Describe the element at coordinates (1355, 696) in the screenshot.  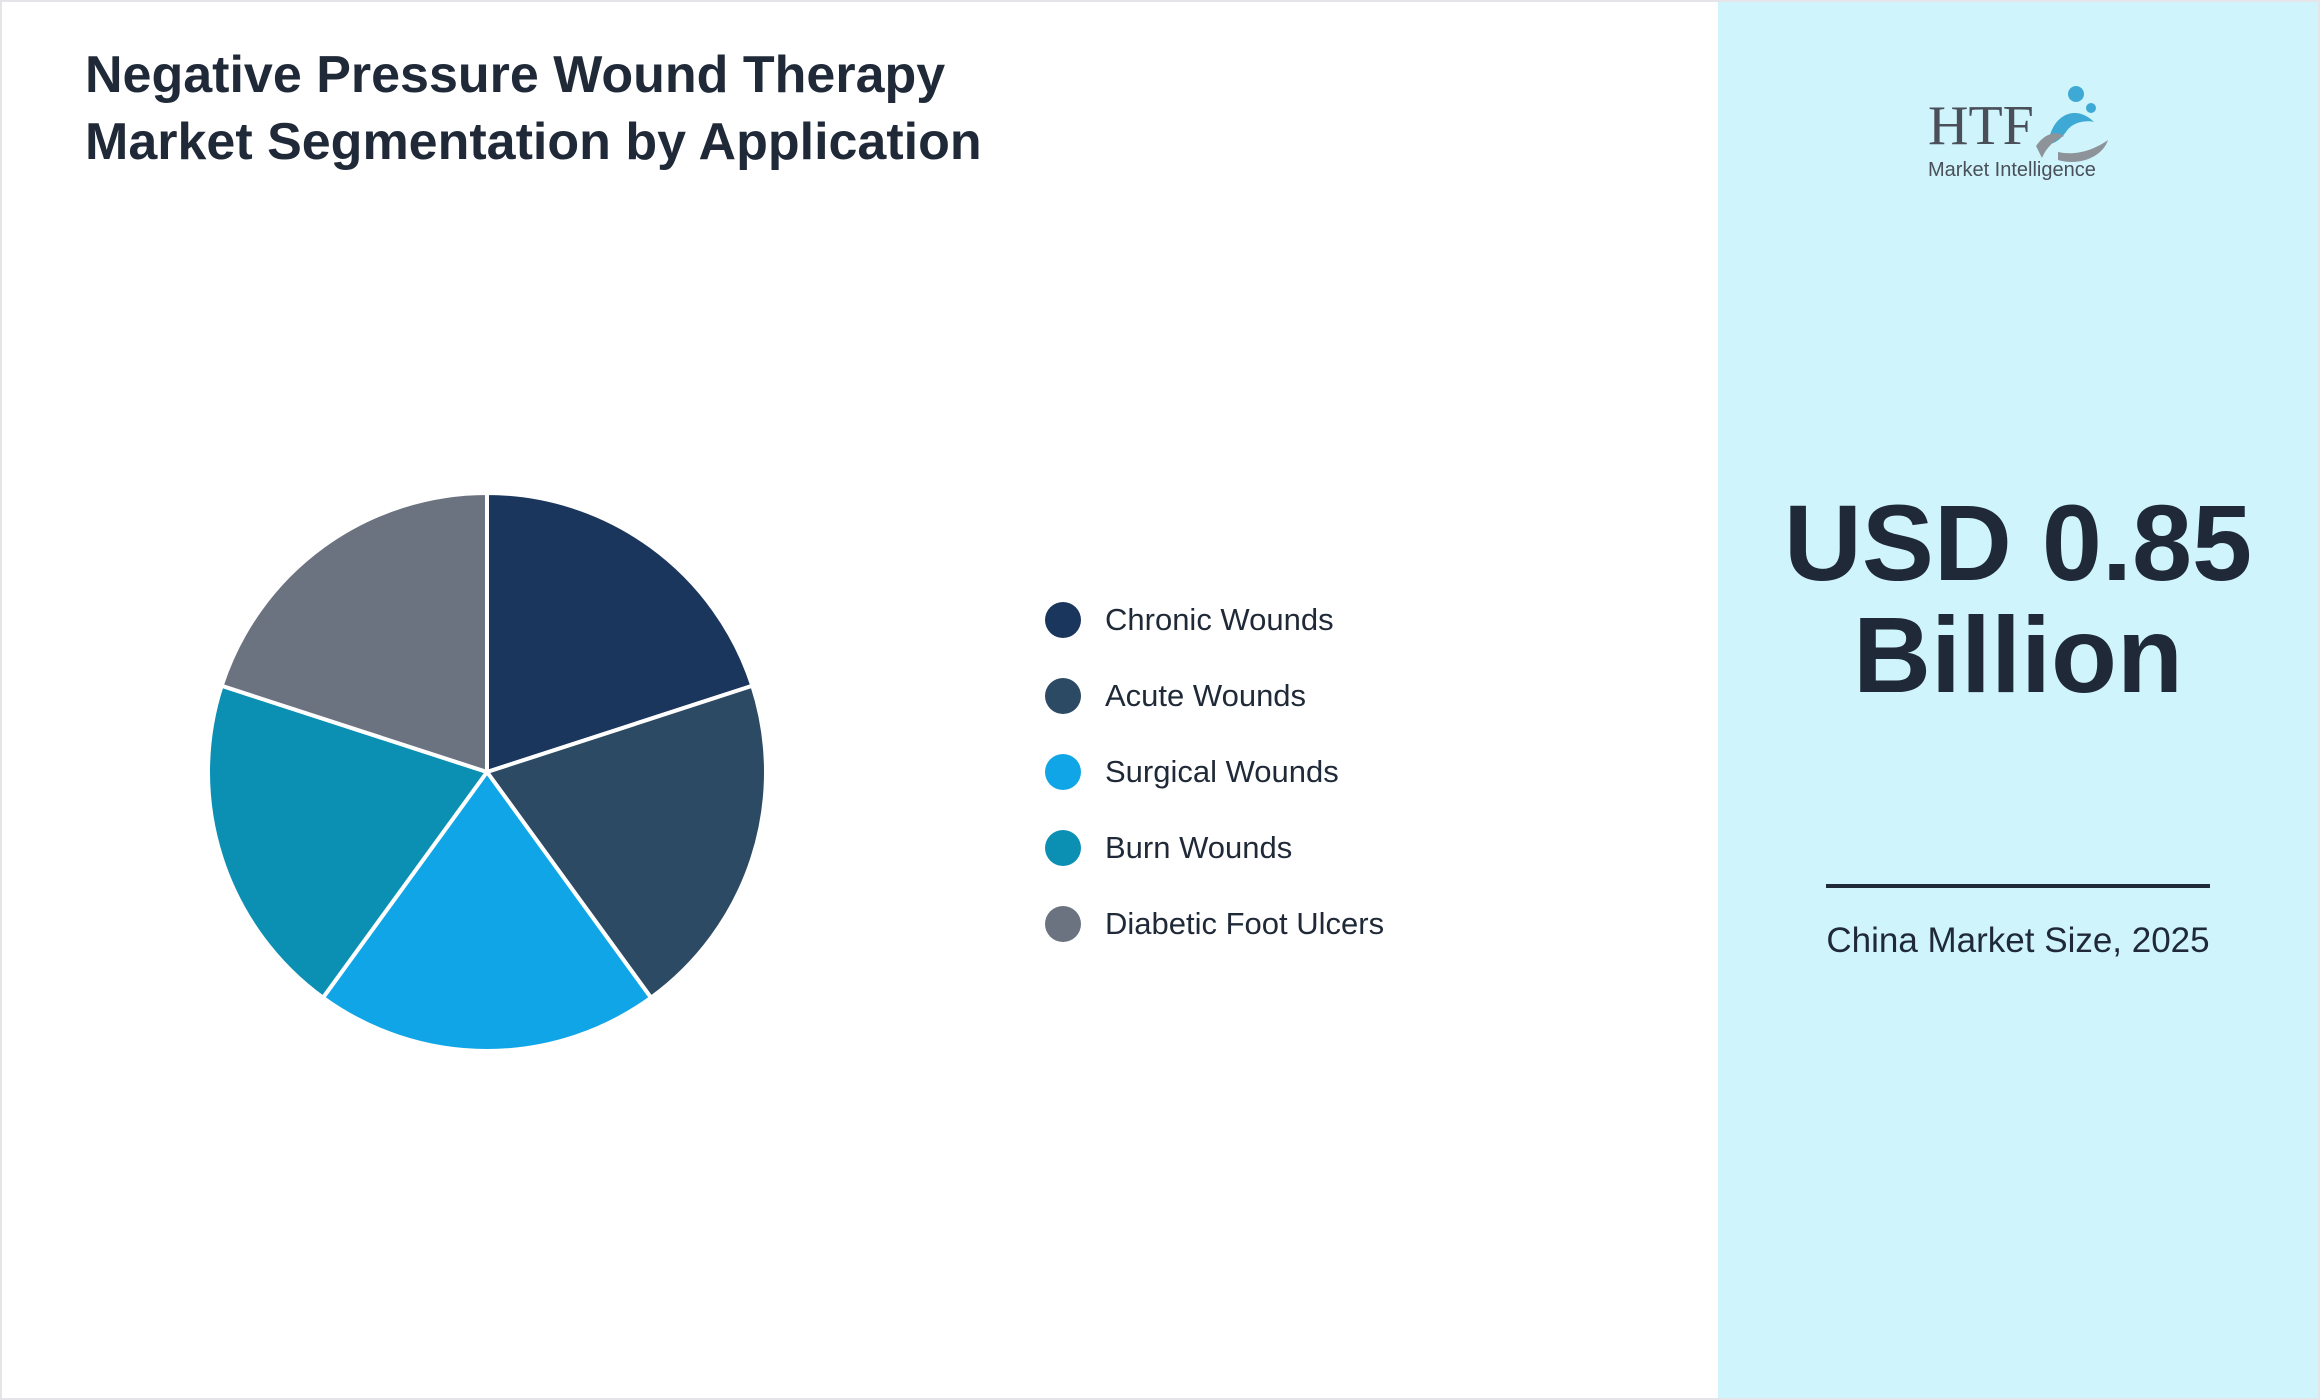
I see `legend-item-acute-wounds: Acute Wounds` at that location.